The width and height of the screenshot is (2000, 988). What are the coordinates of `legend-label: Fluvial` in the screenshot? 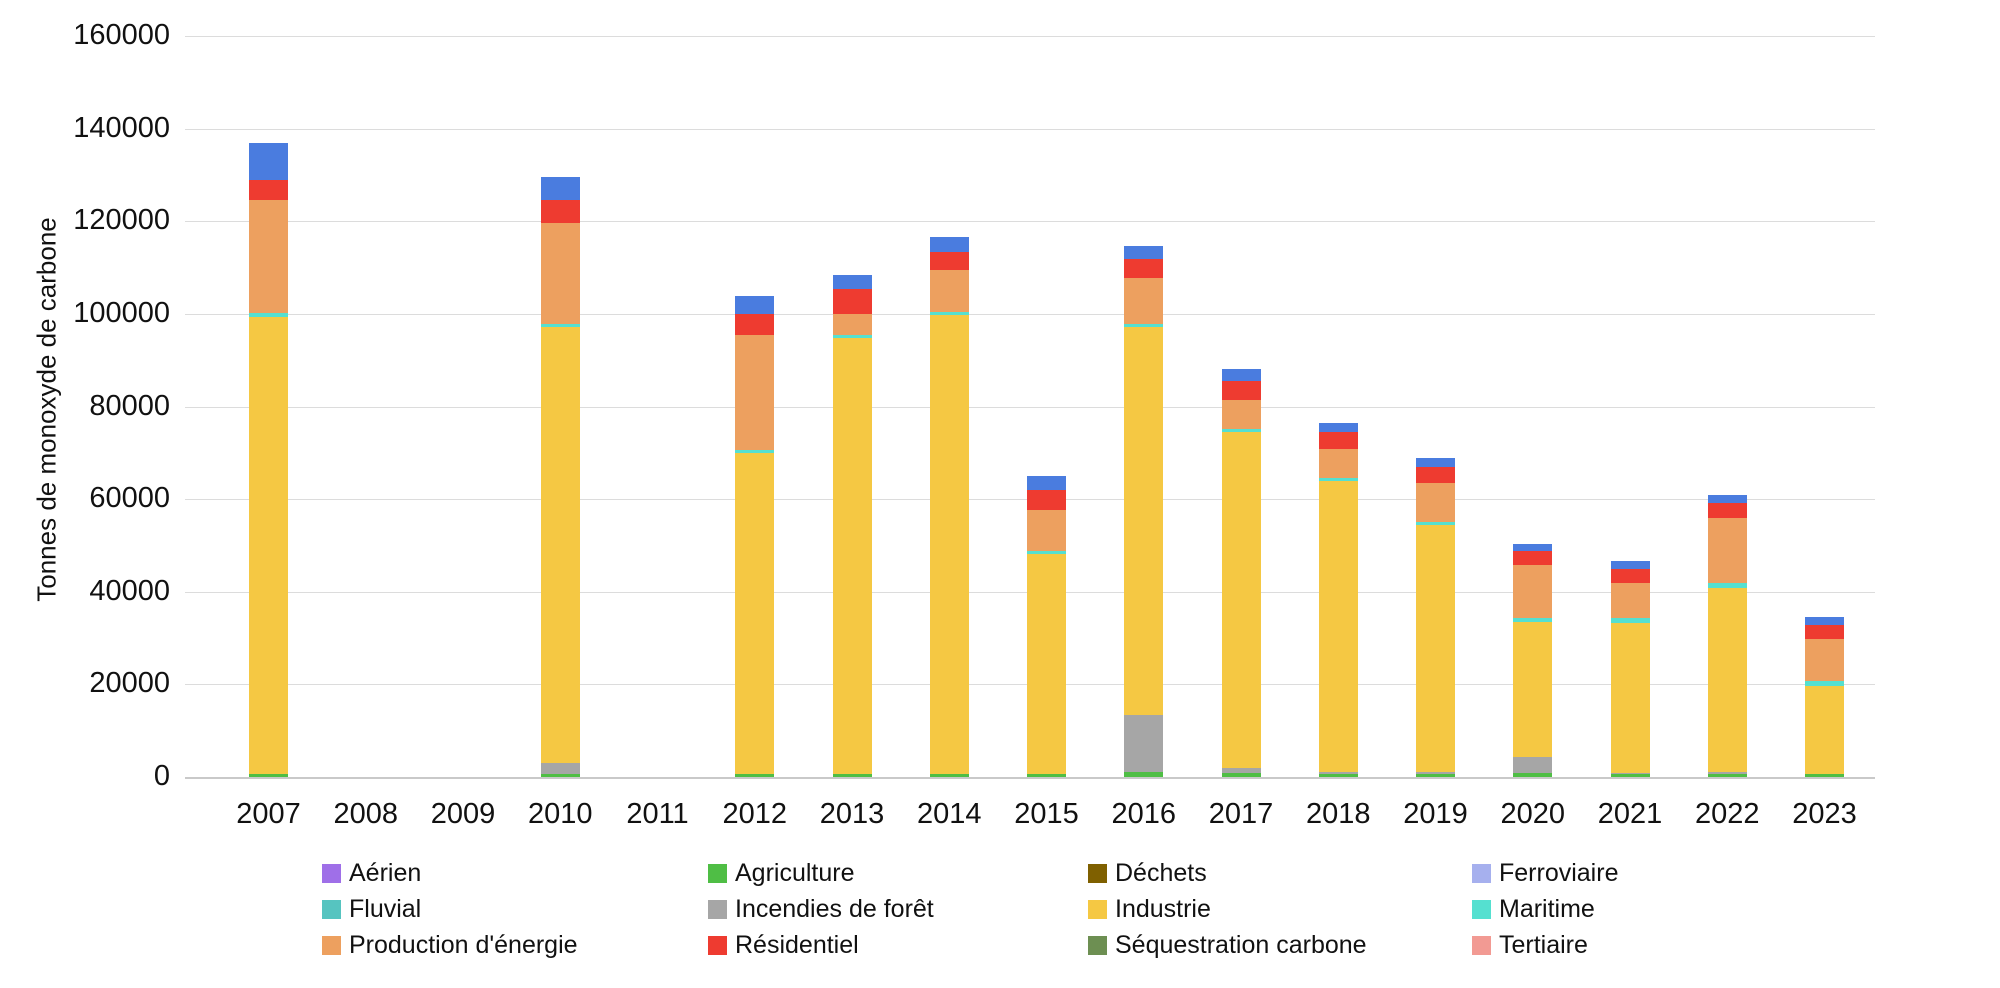 It's located at (385, 908).